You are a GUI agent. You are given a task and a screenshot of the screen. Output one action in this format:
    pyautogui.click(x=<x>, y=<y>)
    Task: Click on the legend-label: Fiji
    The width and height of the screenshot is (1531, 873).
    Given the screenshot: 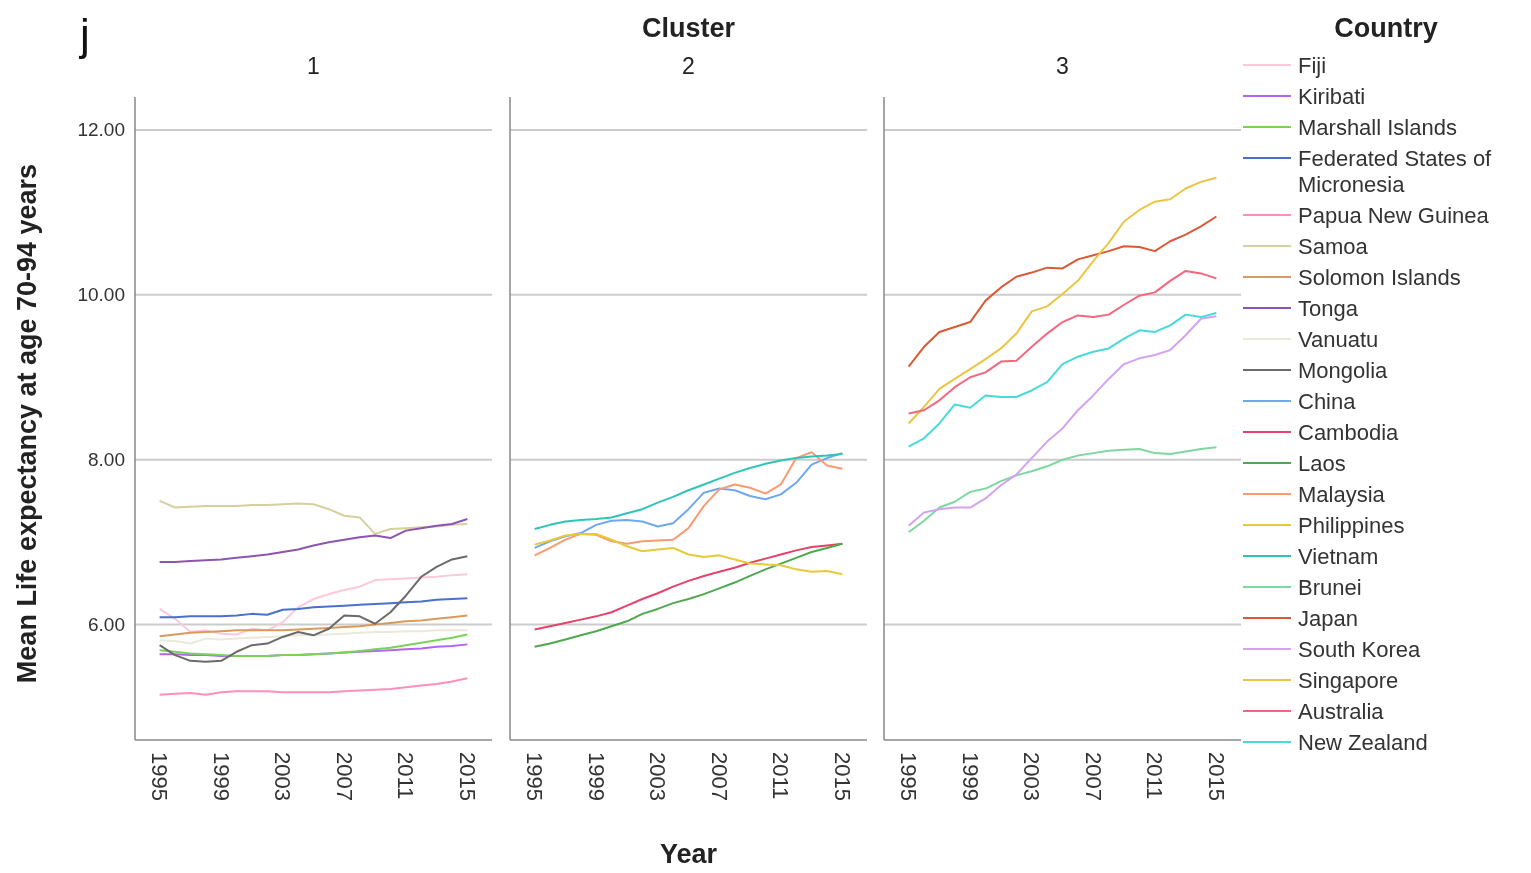 What is the action you would take?
    pyautogui.click(x=1312, y=65)
    